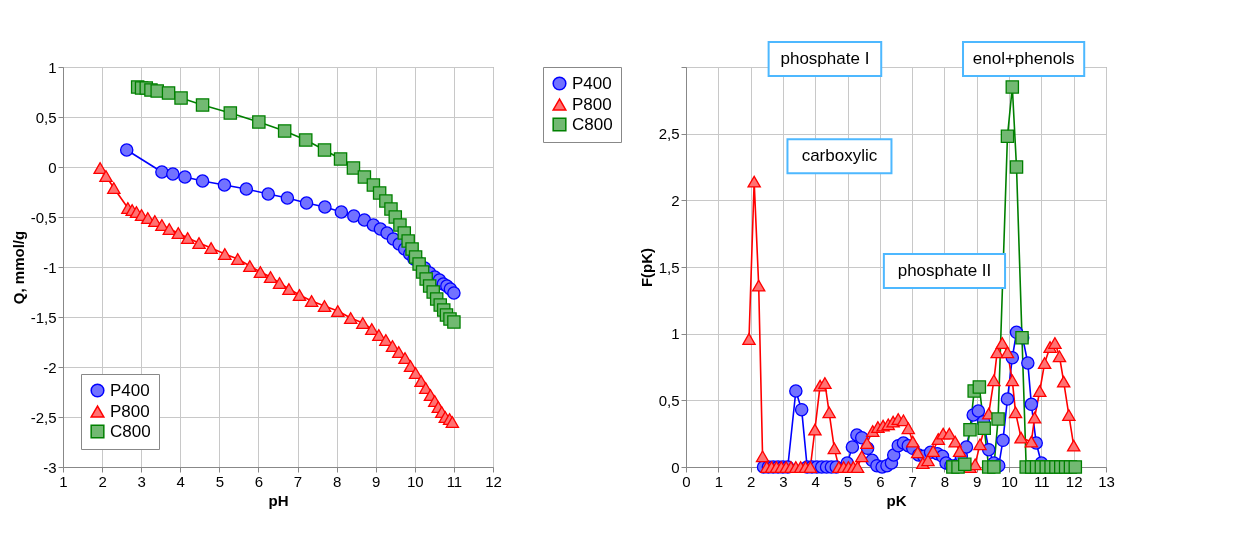  I want to click on y-tick-label: 2,5, so click(669, 134).